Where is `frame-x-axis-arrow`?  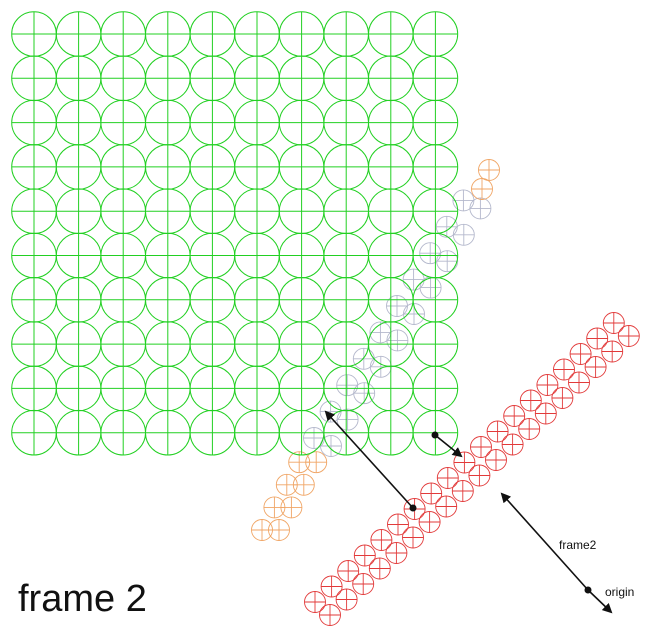 frame-x-axis-arrow is located at coordinates (448, 446).